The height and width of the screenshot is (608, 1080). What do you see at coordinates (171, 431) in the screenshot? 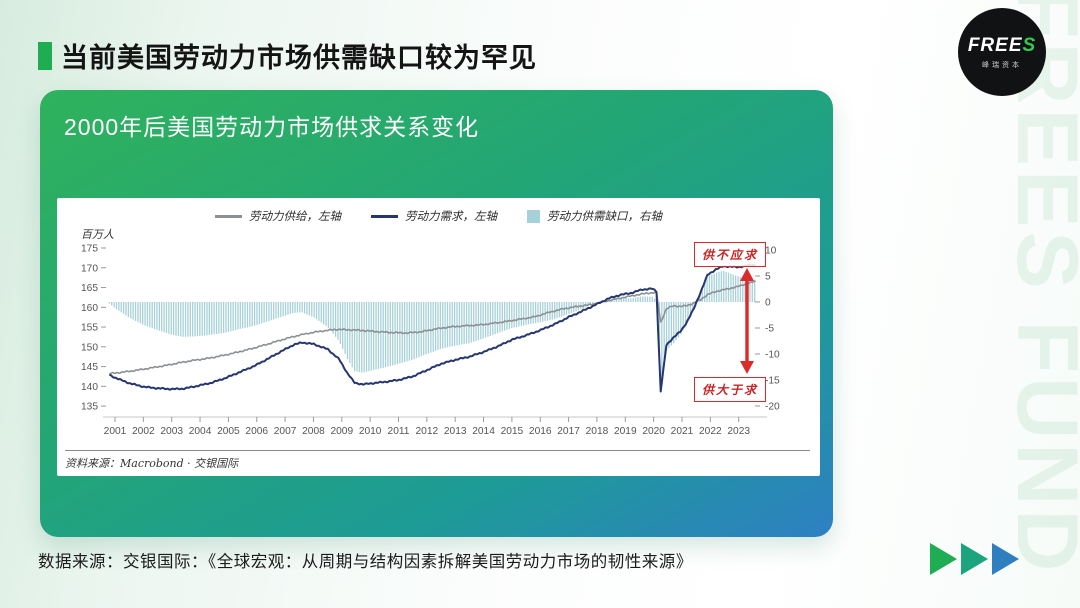
I see `svg-text: 2003` at bounding box center [171, 431].